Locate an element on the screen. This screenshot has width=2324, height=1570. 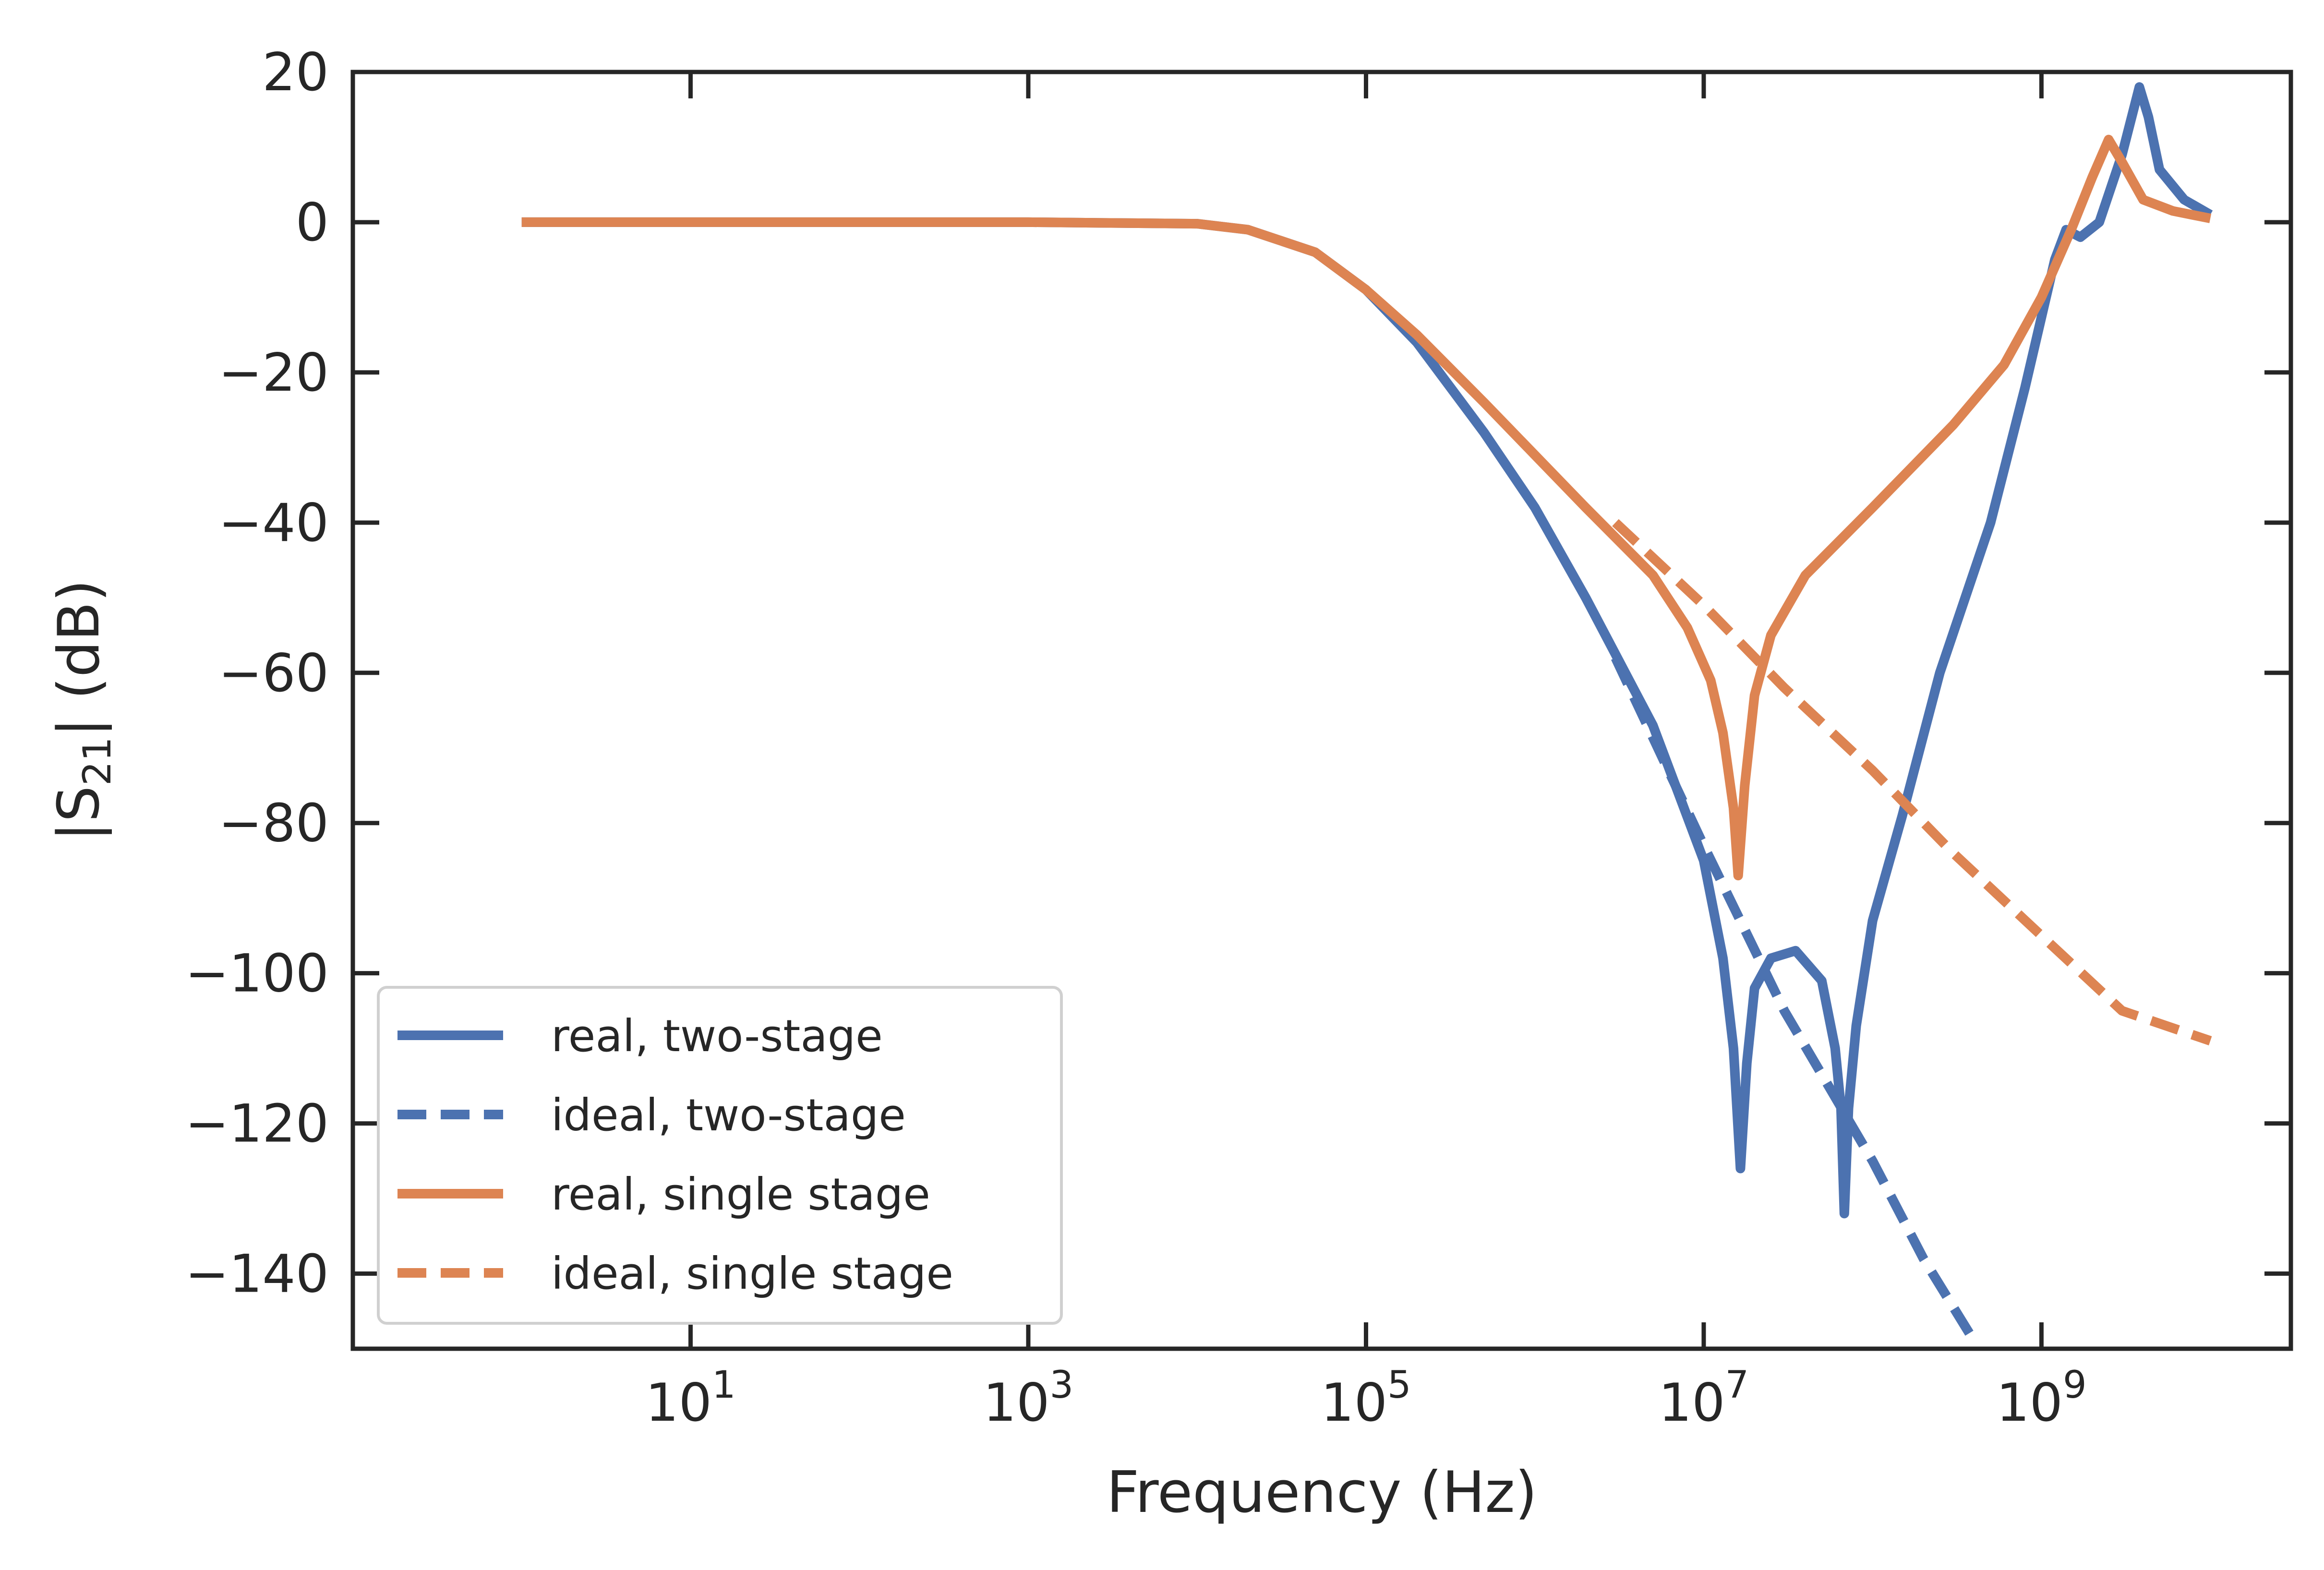
legend-box is located at coordinates (720, 1155).